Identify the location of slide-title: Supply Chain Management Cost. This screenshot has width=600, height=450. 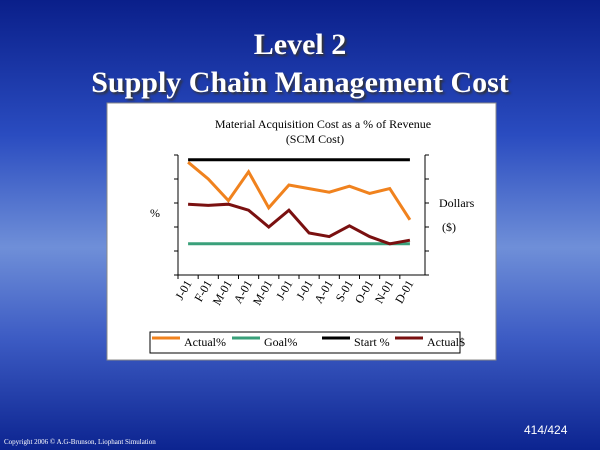
(300, 82).